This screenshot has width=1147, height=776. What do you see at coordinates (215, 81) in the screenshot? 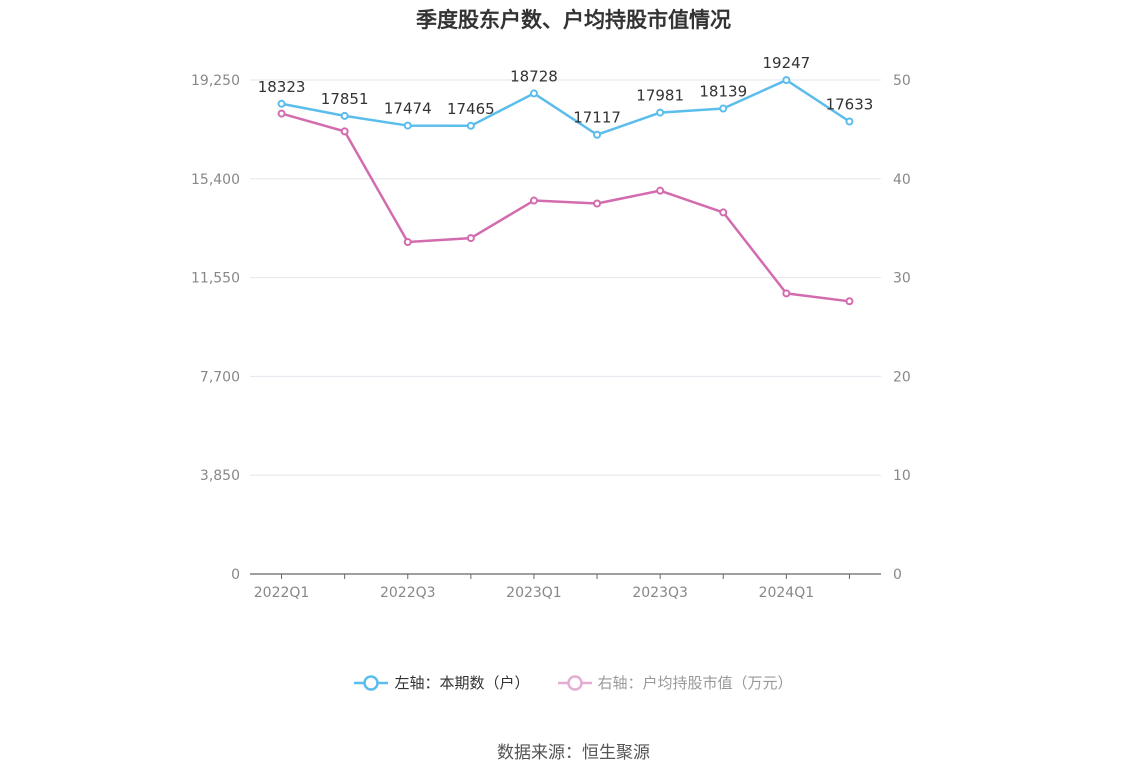
I see `left-axis-tick-label: 19,250` at bounding box center [215, 81].